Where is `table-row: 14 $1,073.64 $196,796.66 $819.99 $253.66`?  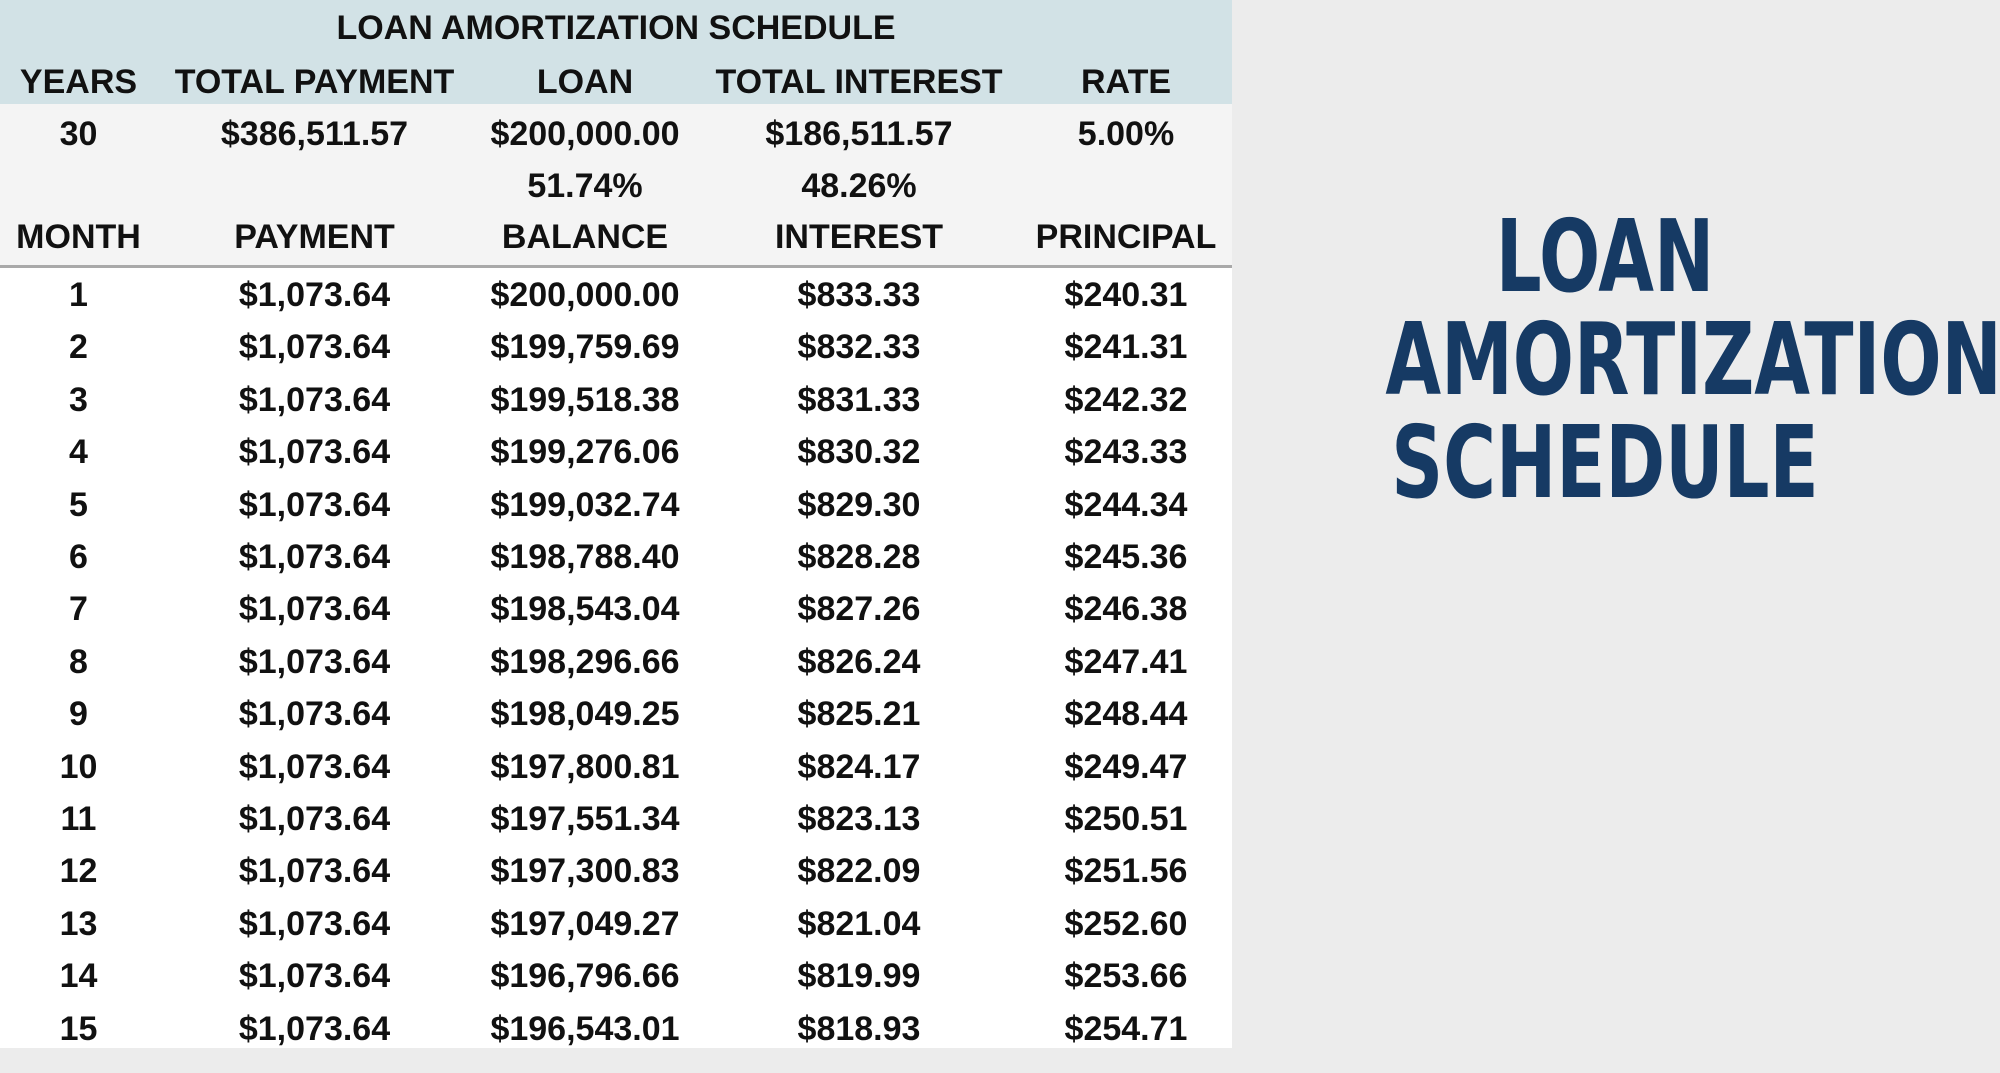
table-row: 14 $1,073.64 $196,796.66 $819.99 $253.66 is located at coordinates (616, 976).